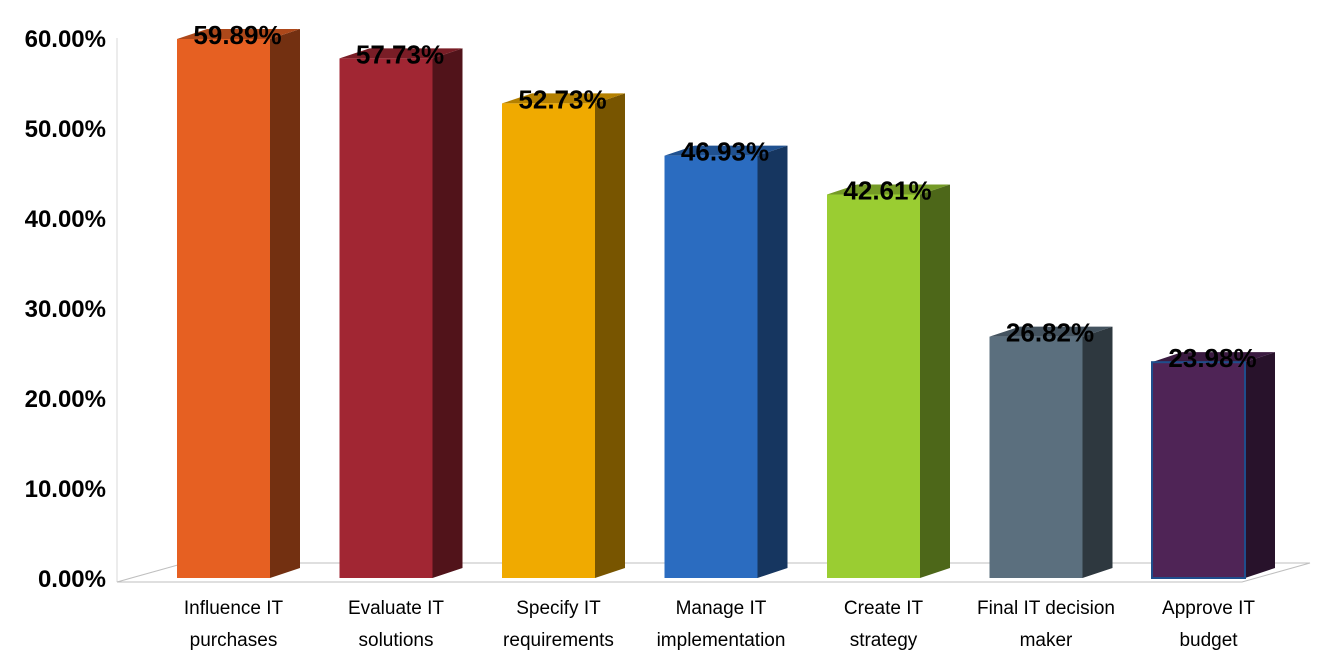 Image resolution: width=1331 pixels, height=665 pixels. Describe the element at coordinates (396, 640) in the screenshot. I see `x-tick-label: solutions` at that location.